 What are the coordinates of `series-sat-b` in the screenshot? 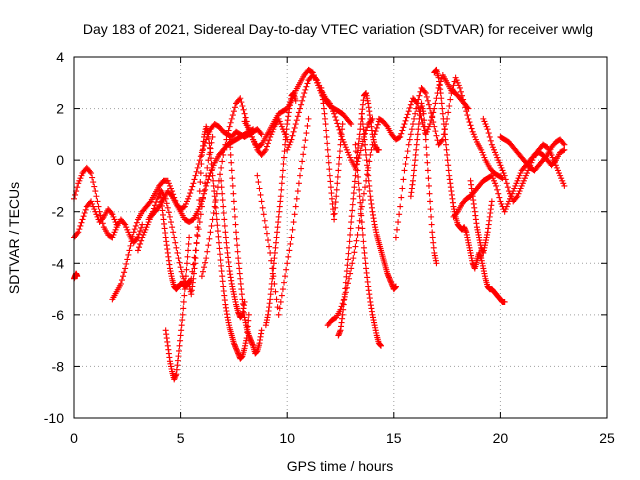 It's located at (95, 219).